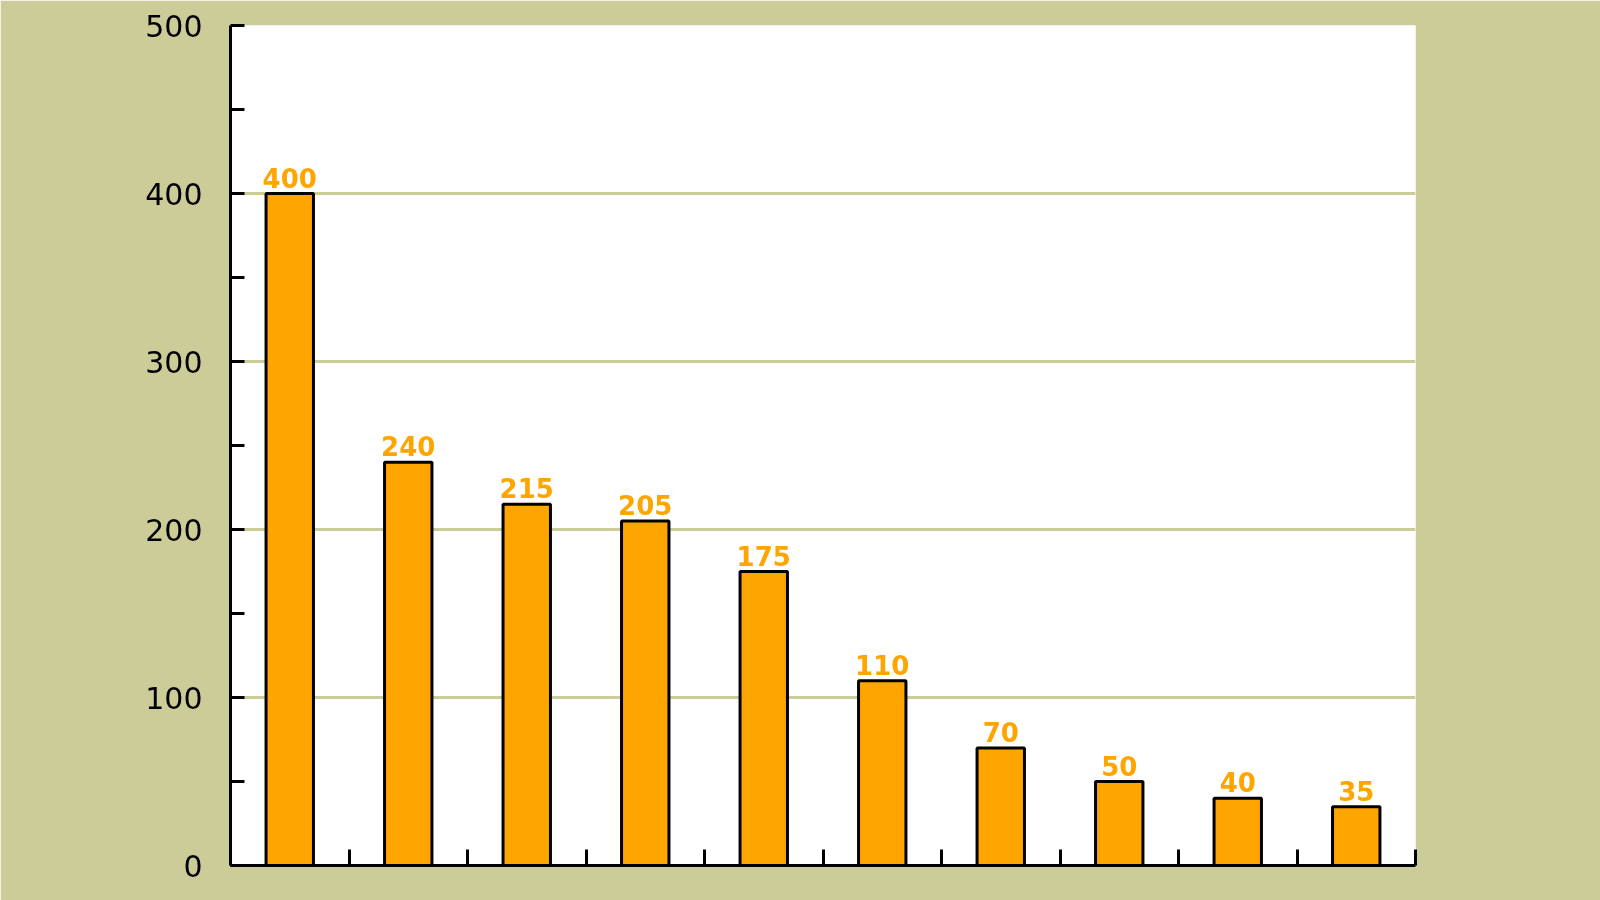 This screenshot has height=900, width=1600. Describe the element at coordinates (763, 556) in the screenshot. I see `data-label: 175` at that location.